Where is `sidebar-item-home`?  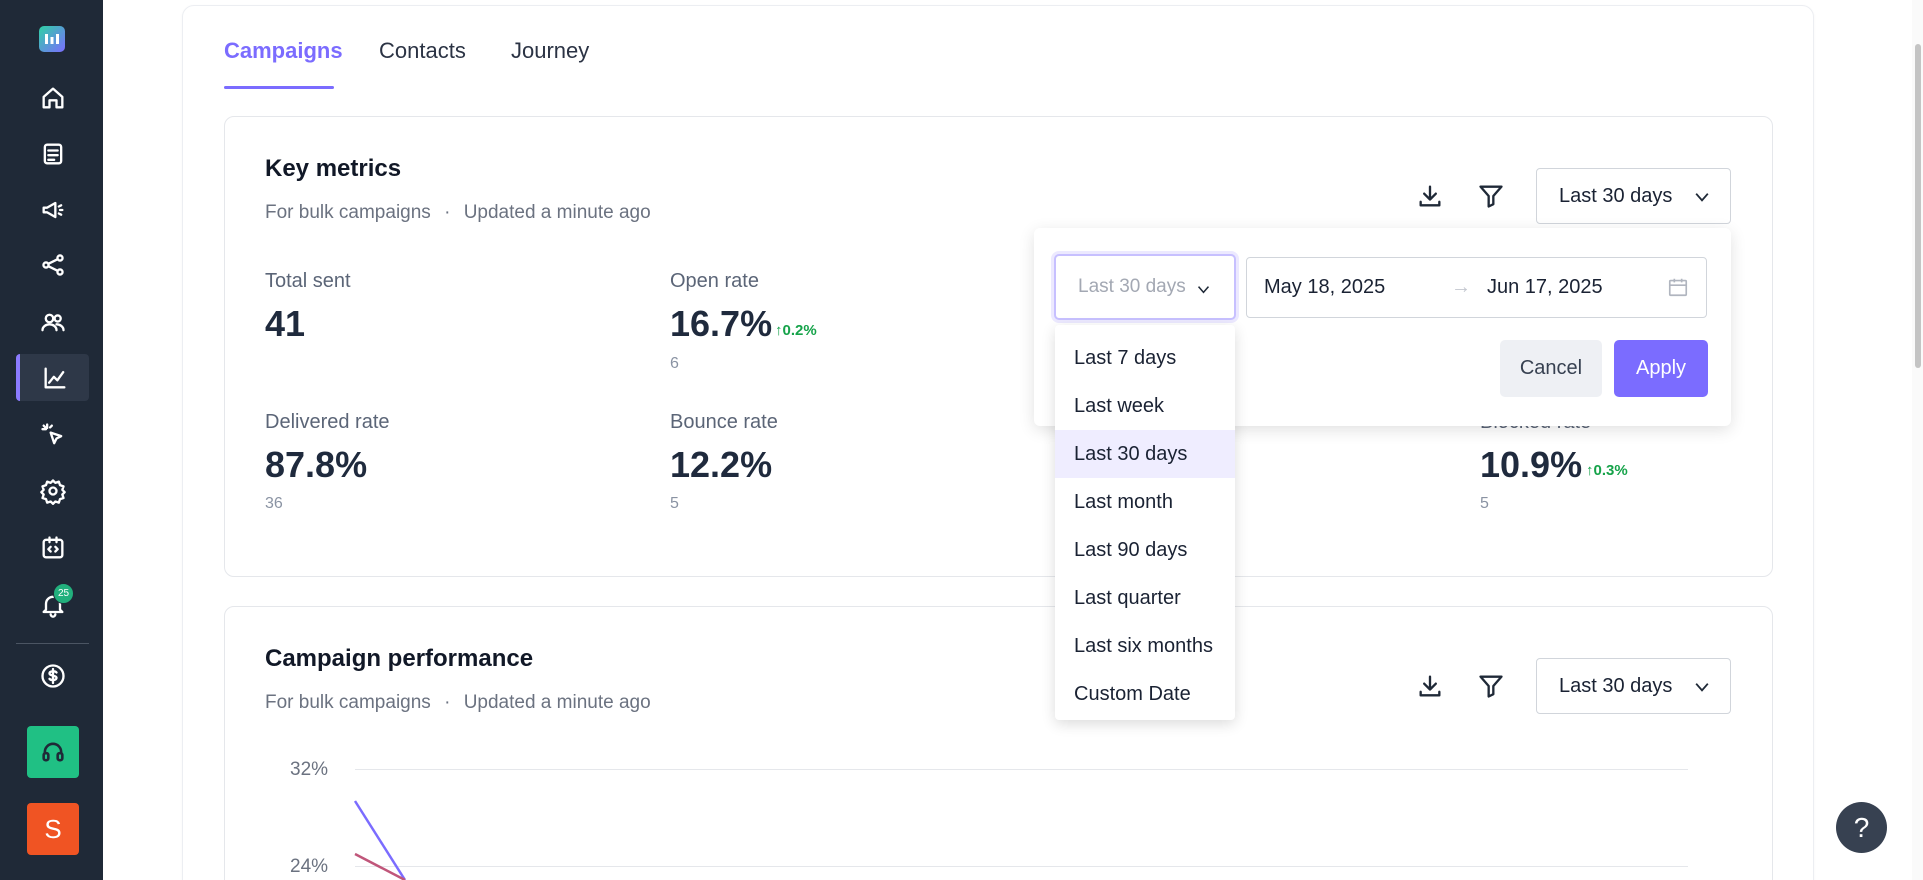
sidebar-item-home is located at coordinates (52, 97).